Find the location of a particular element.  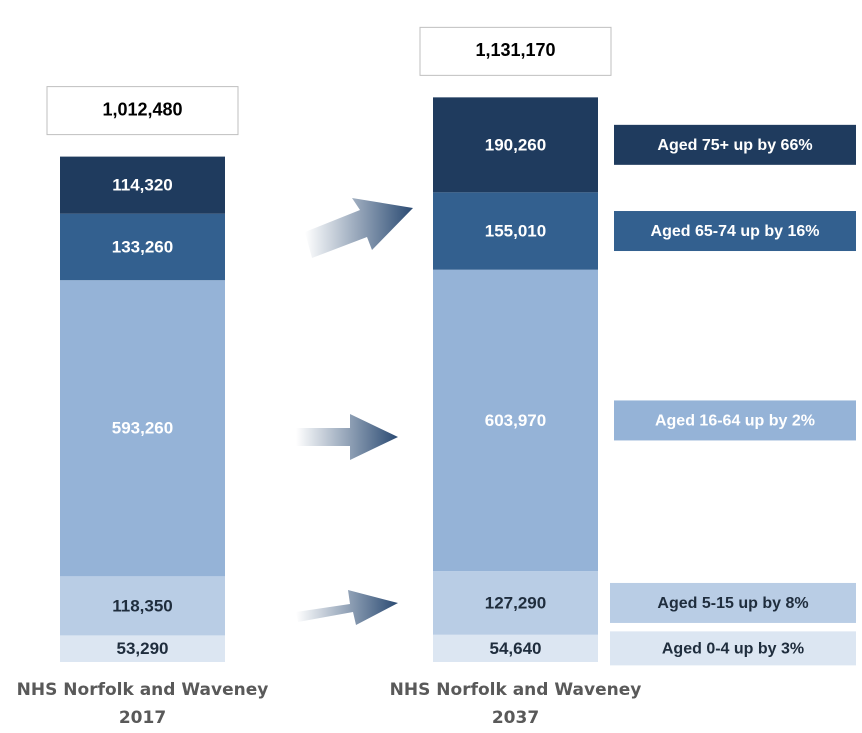

value-label: 603,970 is located at coordinates (515, 420).